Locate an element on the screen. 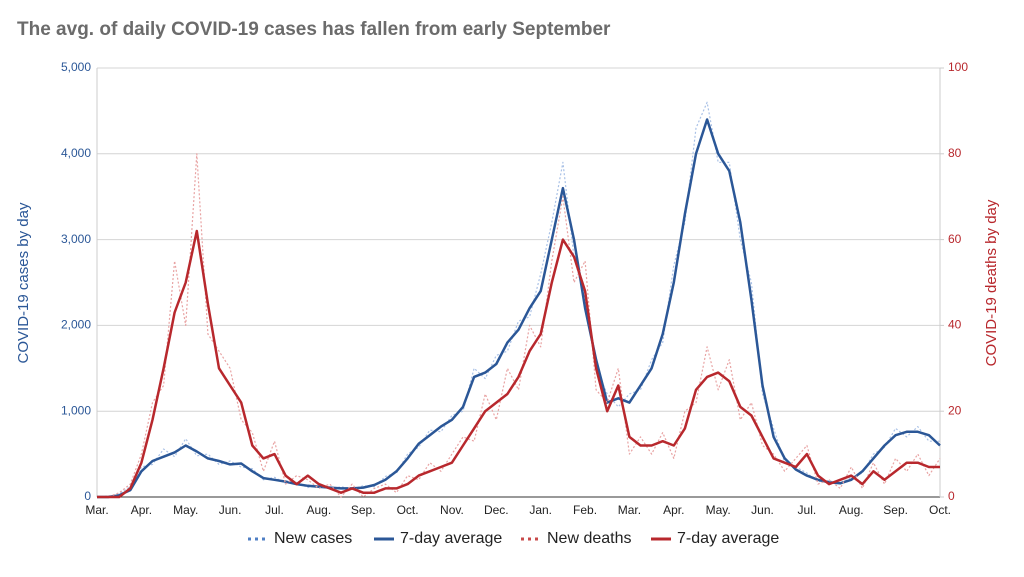  y2-tick-label: 60 is located at coordinates (955, 239).